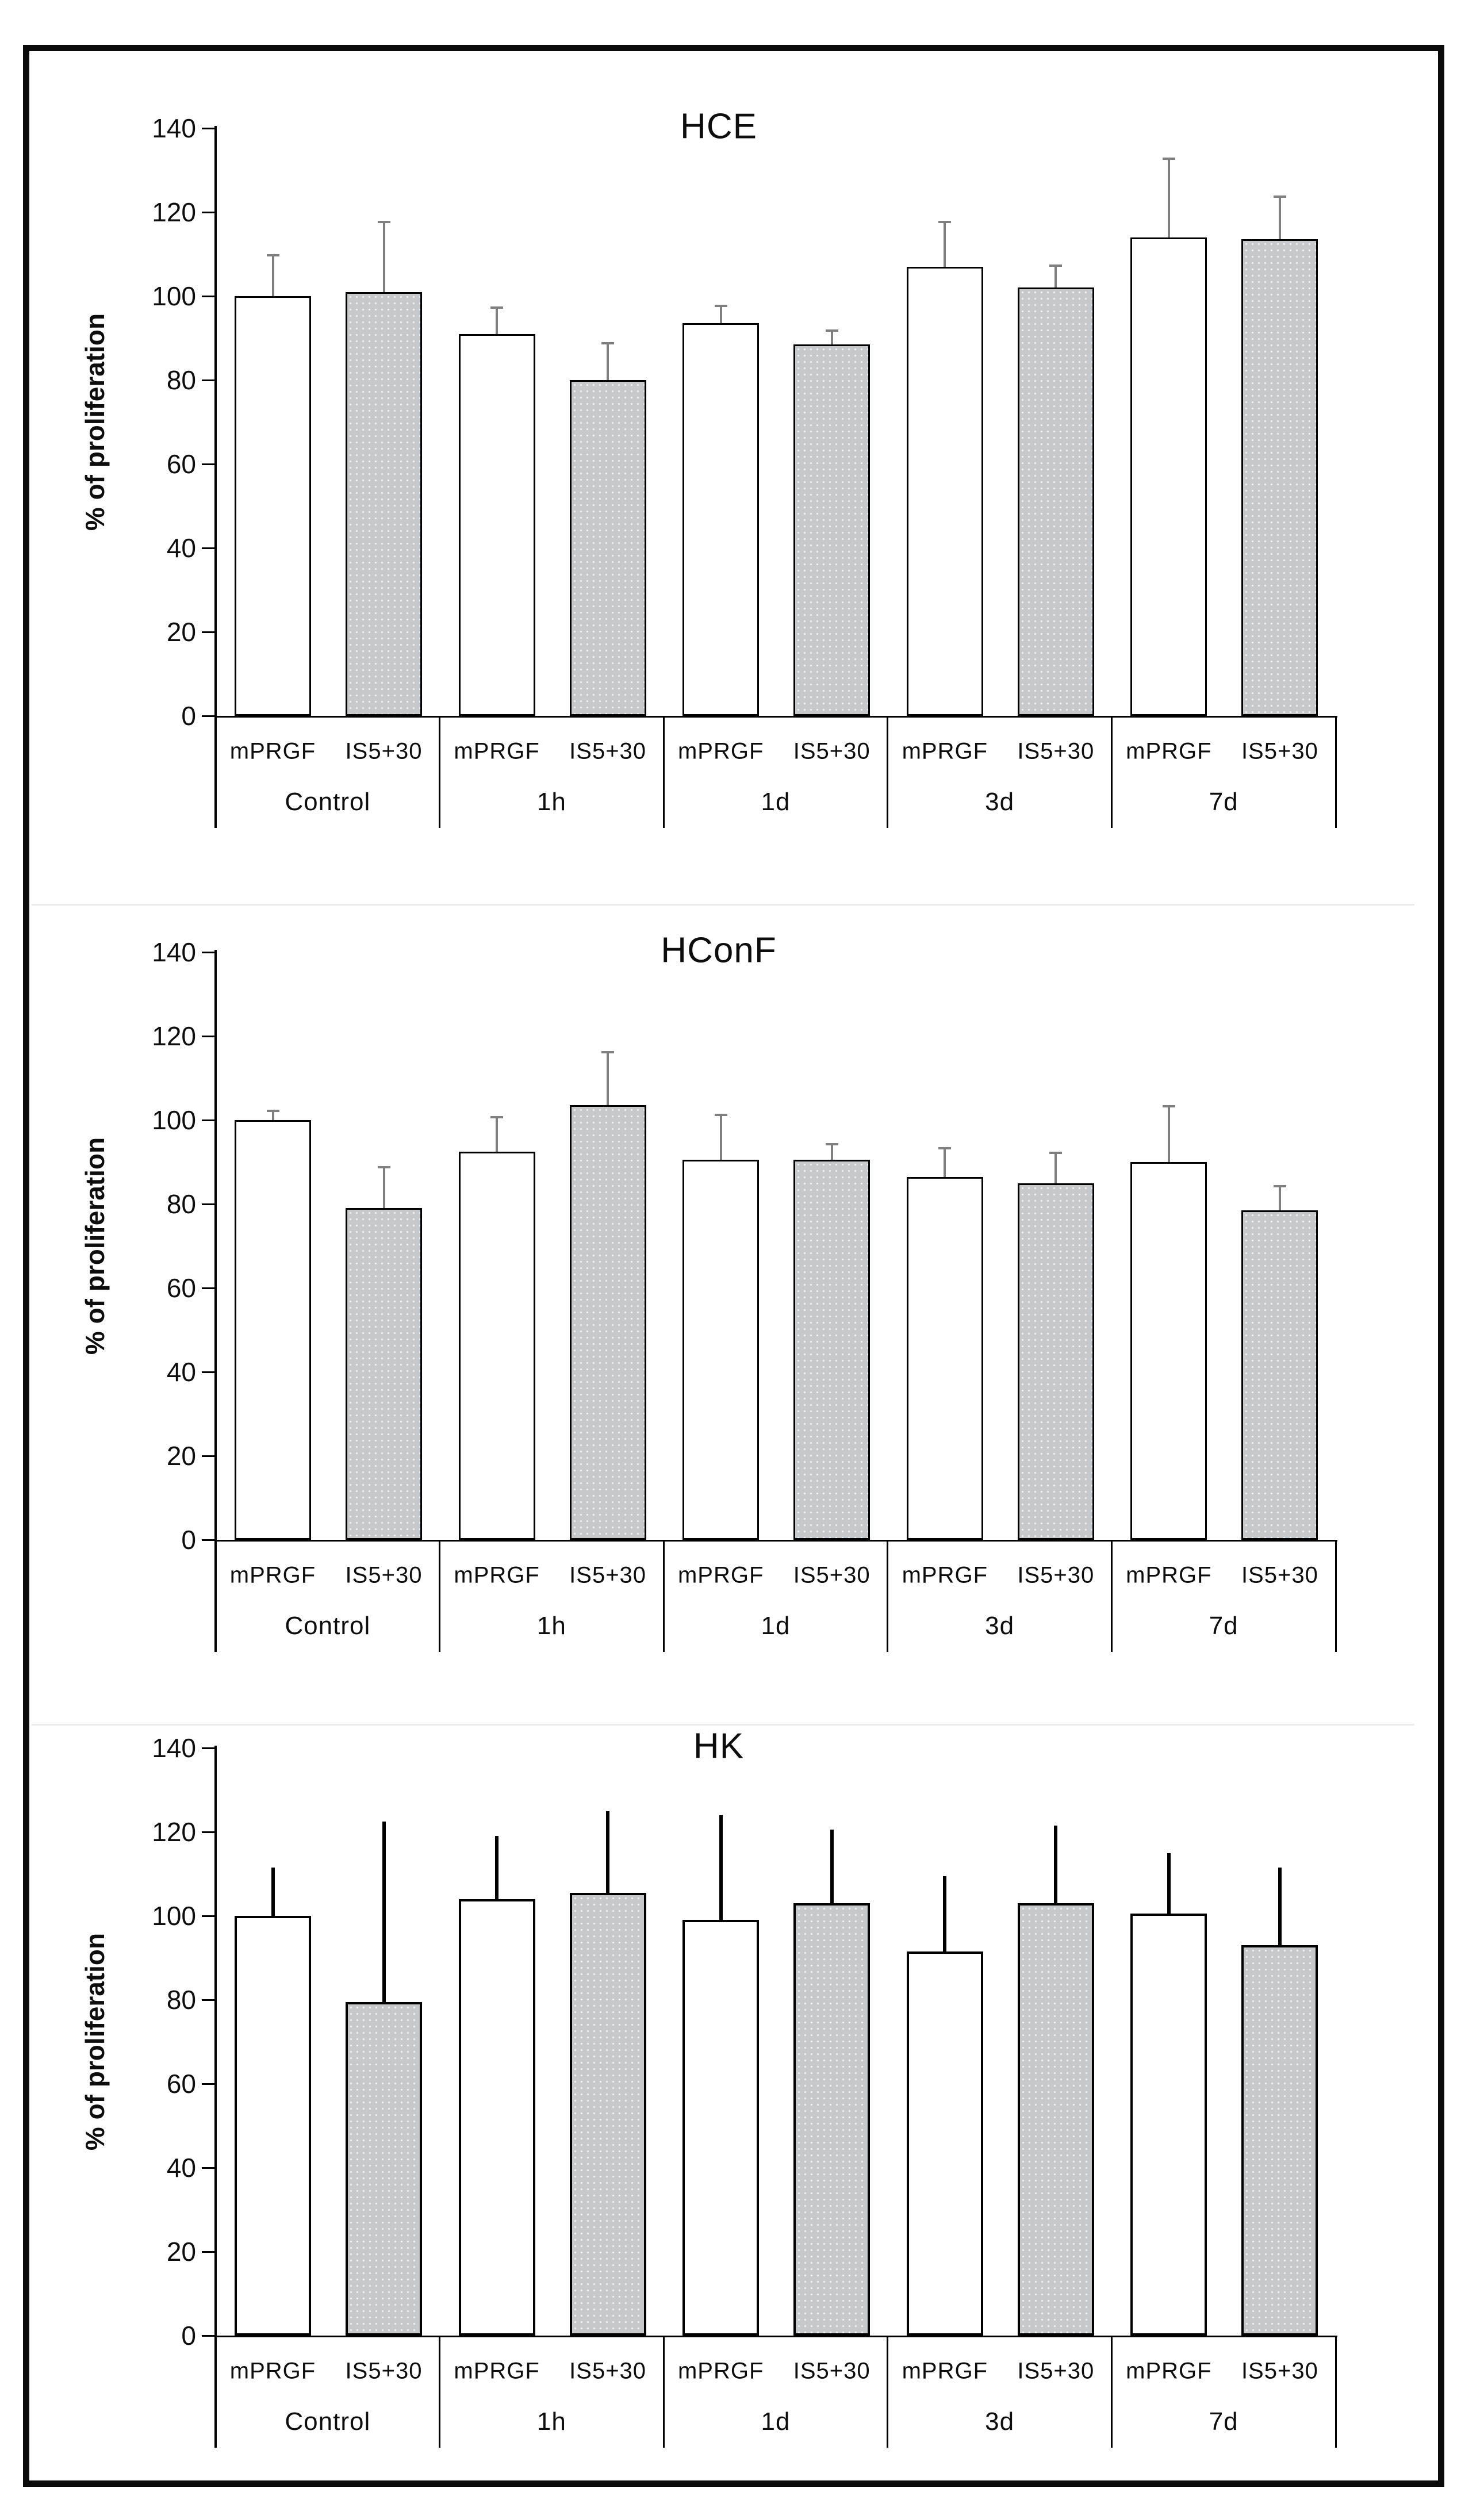  What do you see at coordinates (719, 1746) in the screenshot?
I see `chart-title: HK` at bounding box center [719, 1746].